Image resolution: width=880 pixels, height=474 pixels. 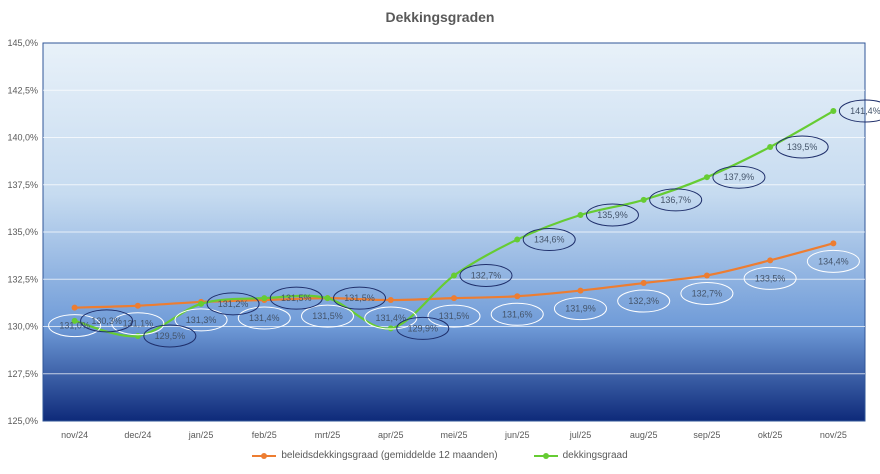 I want to click on x-tick-label: apr/25, so click(x=391, y=435).